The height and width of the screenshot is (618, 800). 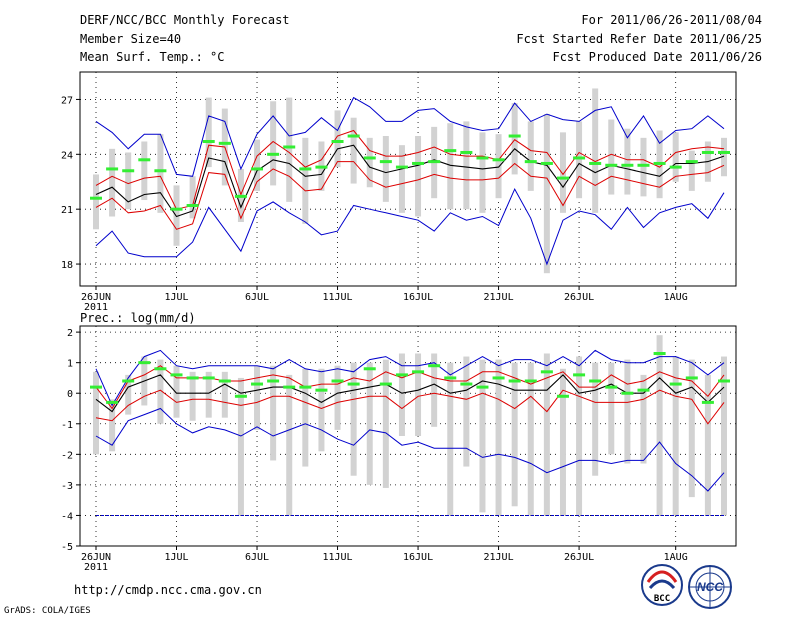 I want to click on series-max-line, so click(x=410, y=136).